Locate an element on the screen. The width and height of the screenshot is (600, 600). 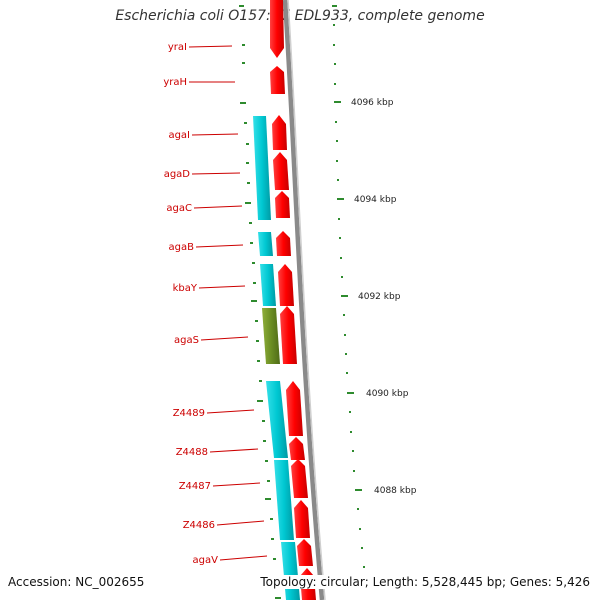
gene-label-kbaY: kbaY is located at coordinates (185, 288).